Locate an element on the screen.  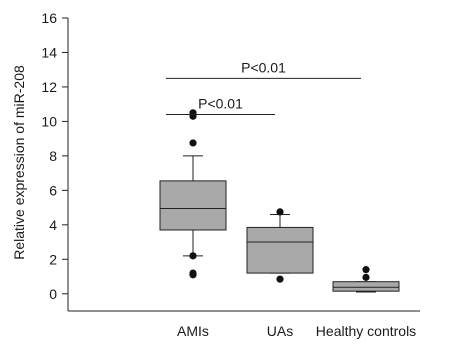
y-ticks: 0 2 4 6 8 10 12 14 16 is located at coordinates (54, 156).